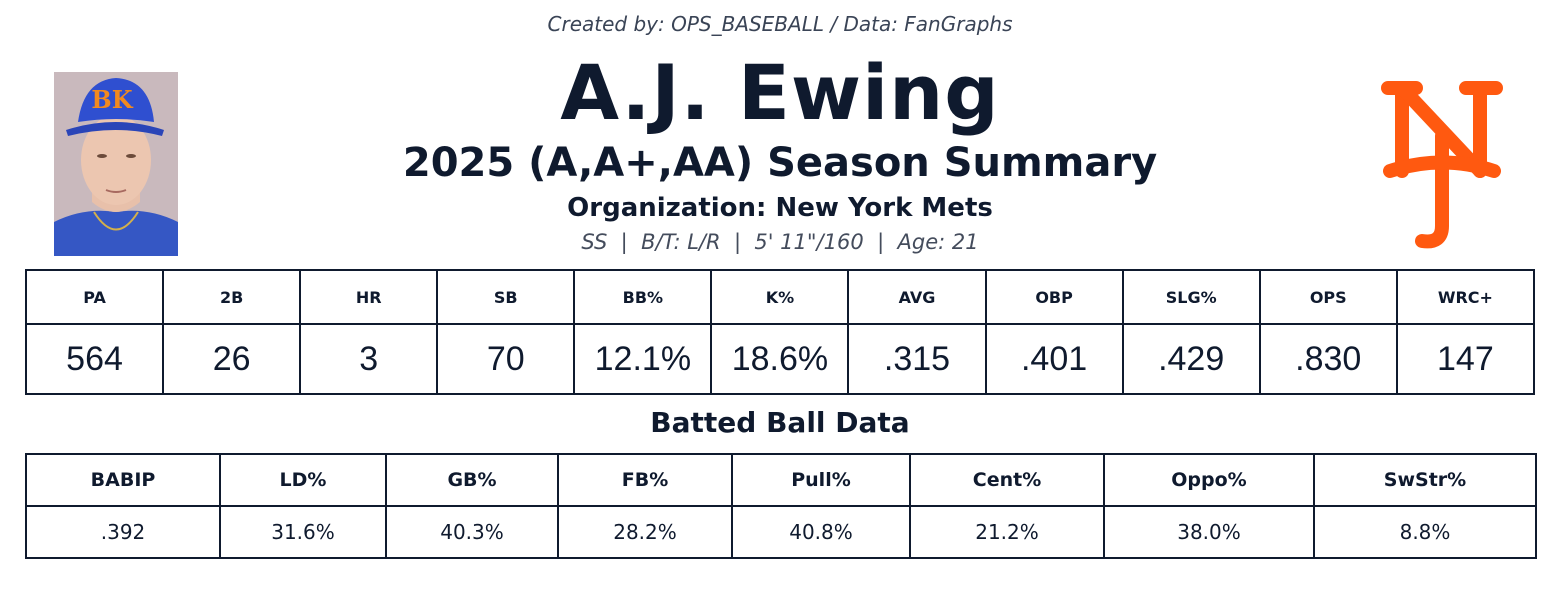 The image size is (1560, 610). I want to click on organization: Organization: New York Mets, so click(780, 208).